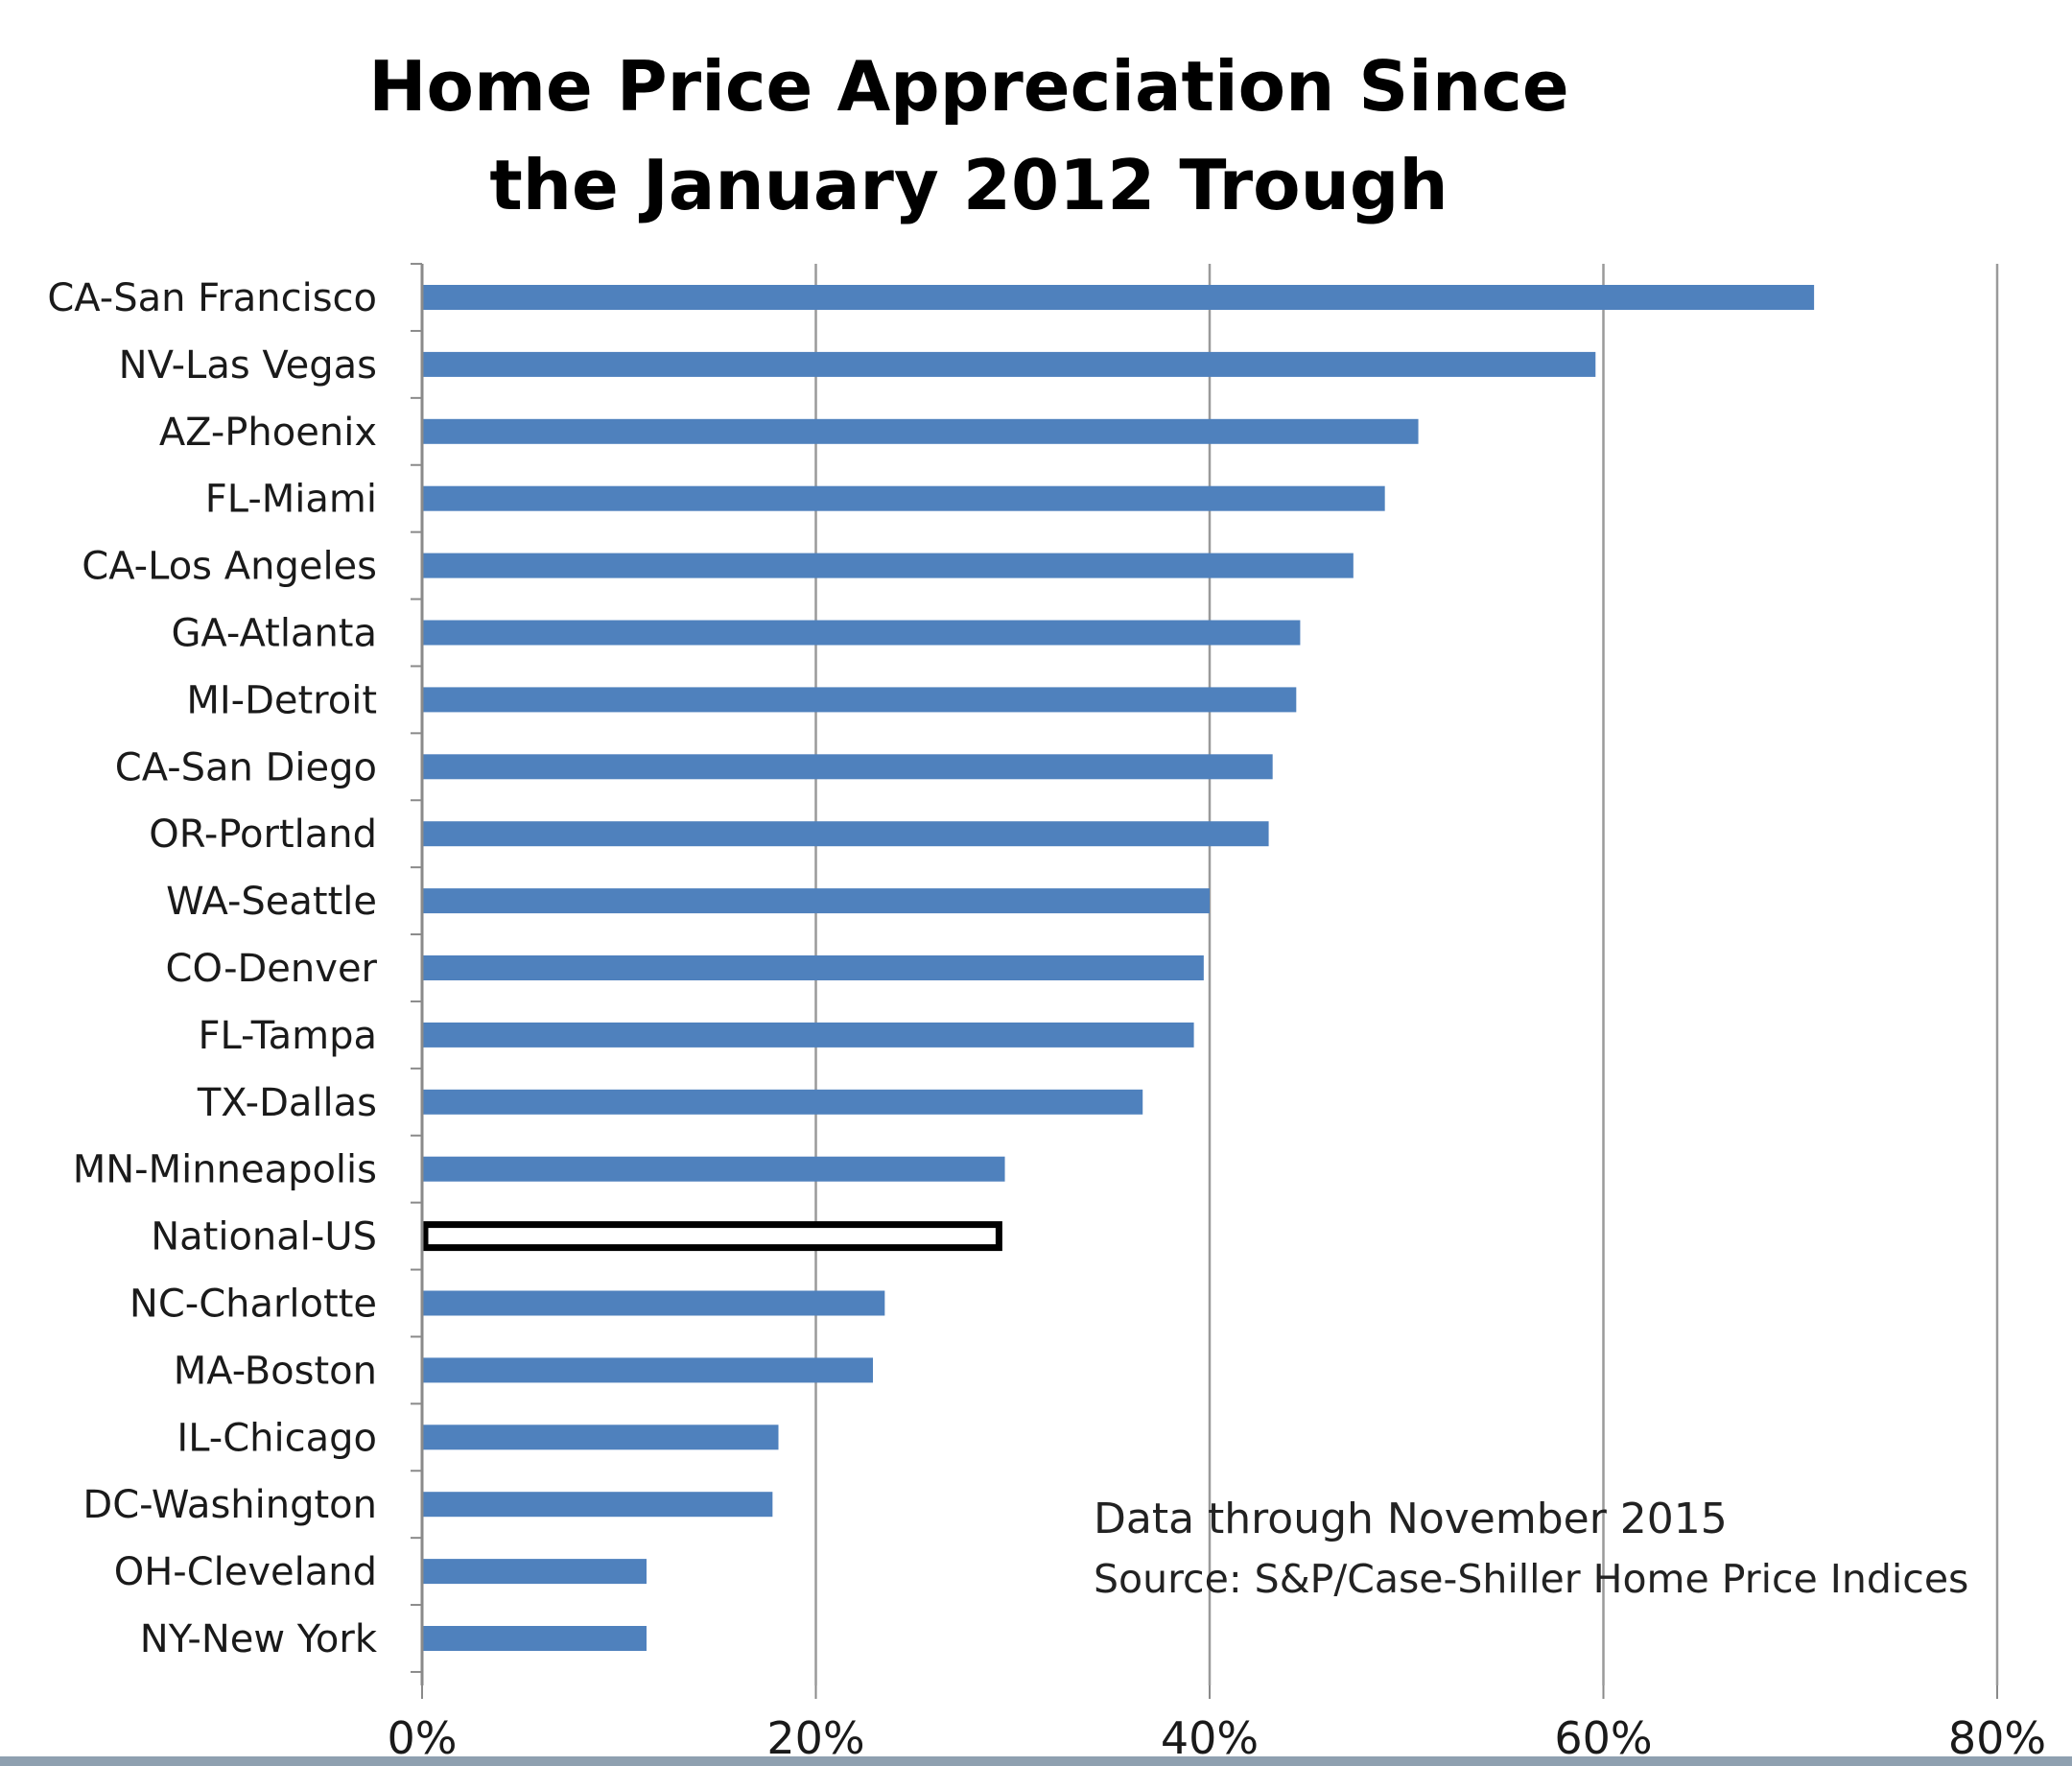 The image size is (2072, 1766). I want to click on category-label-il-chicago: IL-Chicago, so click(277, 1438).